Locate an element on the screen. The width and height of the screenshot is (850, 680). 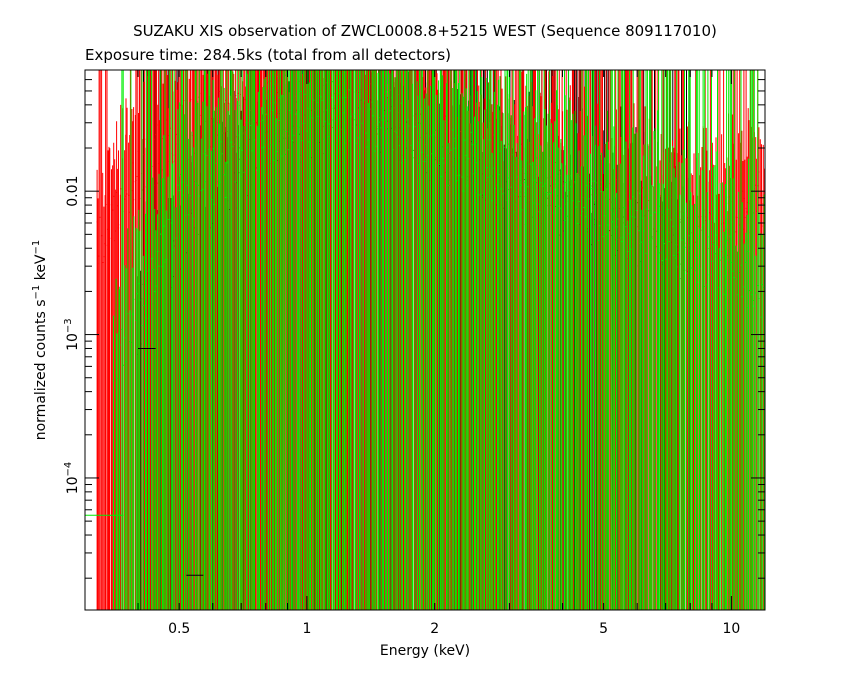
x-tick-label: 2 is located at coordinates (434, 629).